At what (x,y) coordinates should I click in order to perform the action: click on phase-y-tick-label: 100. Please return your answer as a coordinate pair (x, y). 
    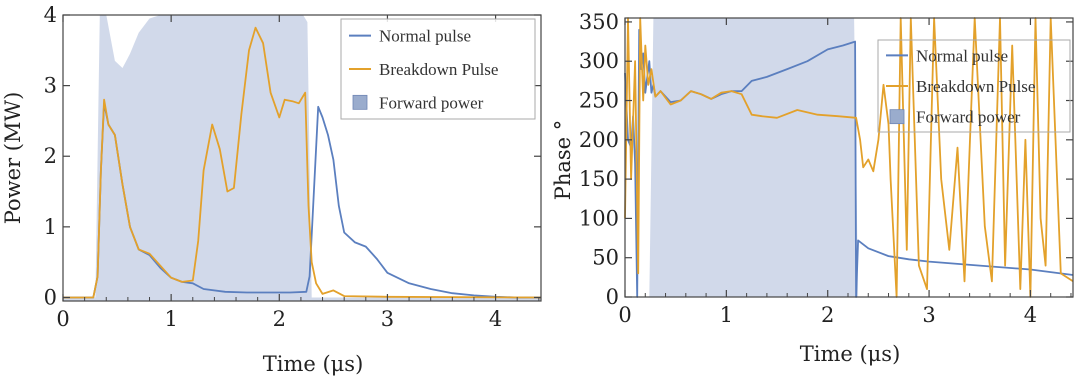
    Looking at the image, I should click on (599, 218).